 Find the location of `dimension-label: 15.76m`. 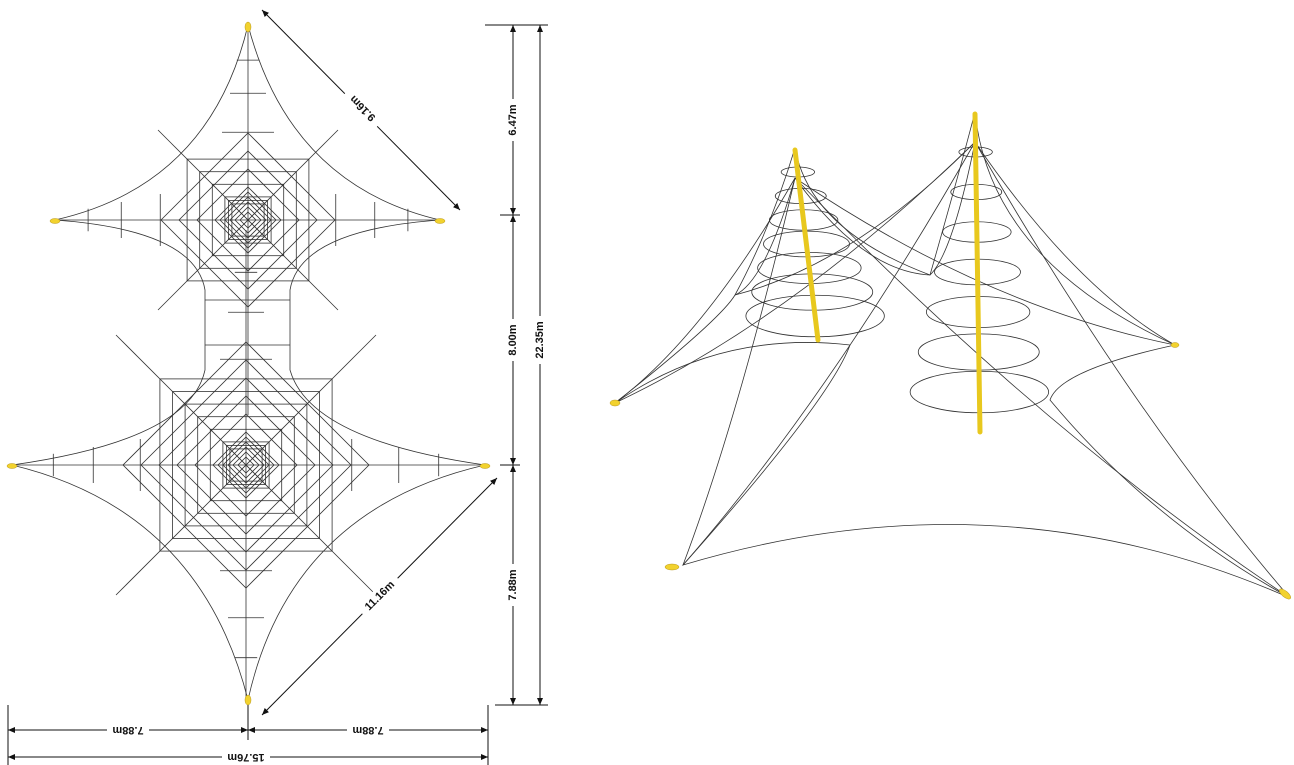

dimension-label: 15.76m is located at coordinates (246, 757).